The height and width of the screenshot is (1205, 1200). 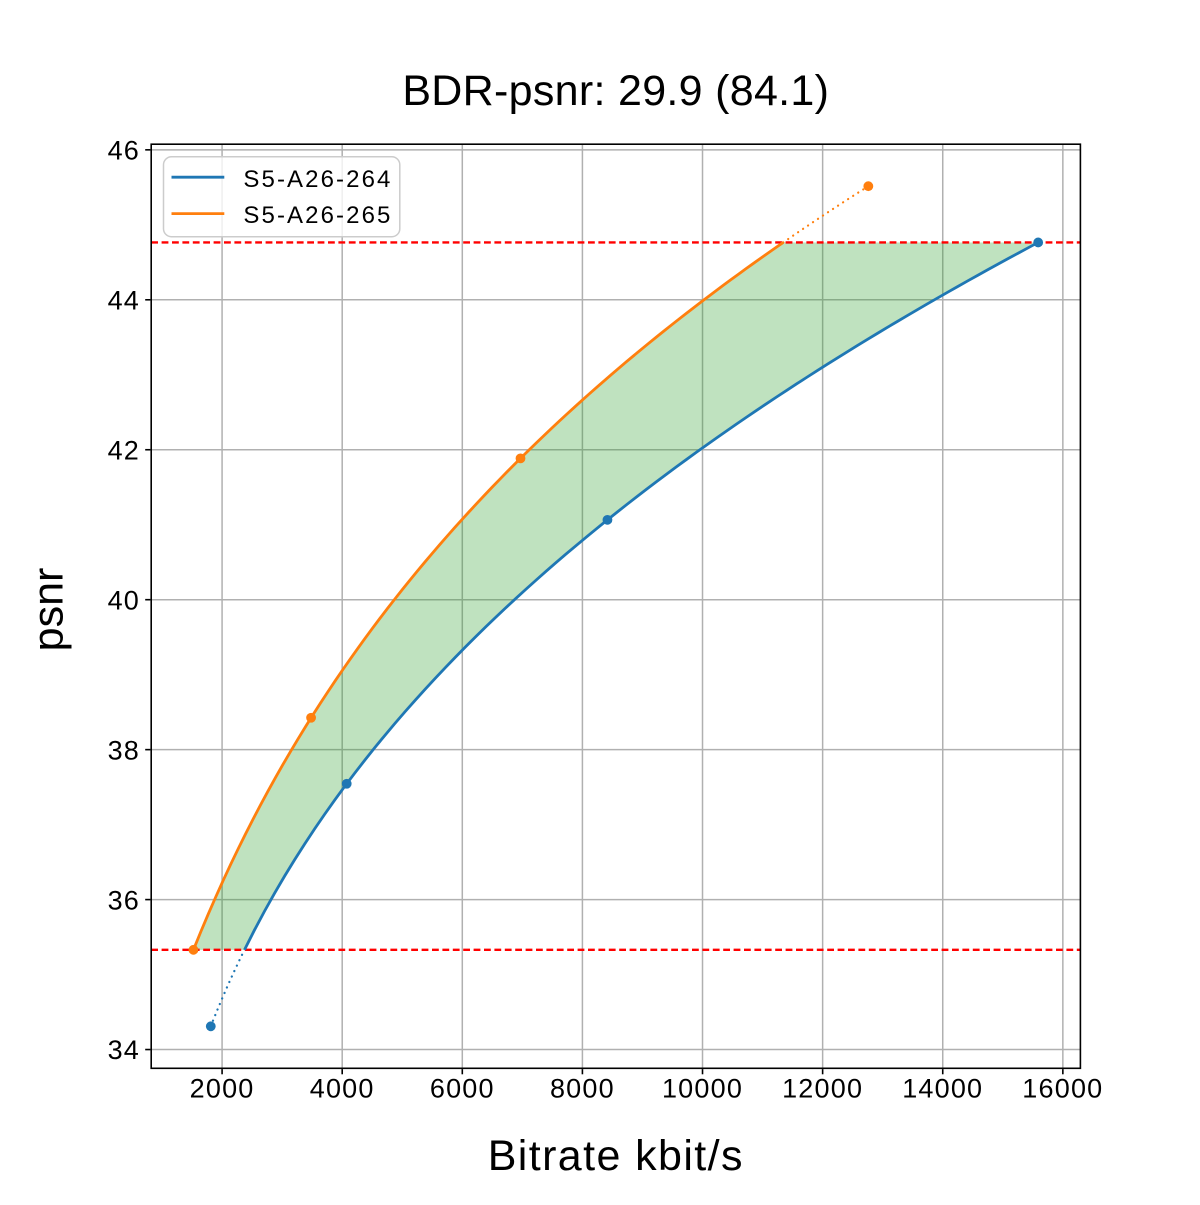 I want to click on svg-text: BDR-psnr: 29.9 (84.1), so click(x=615, y=91).